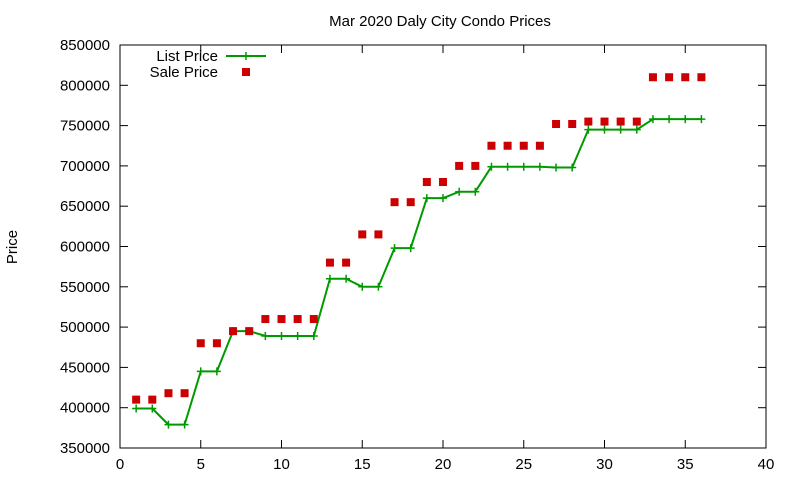 The height and width of the screenshot is (480, 800). I want to click on y-tick-label-0: 350000, so click(85, 448).